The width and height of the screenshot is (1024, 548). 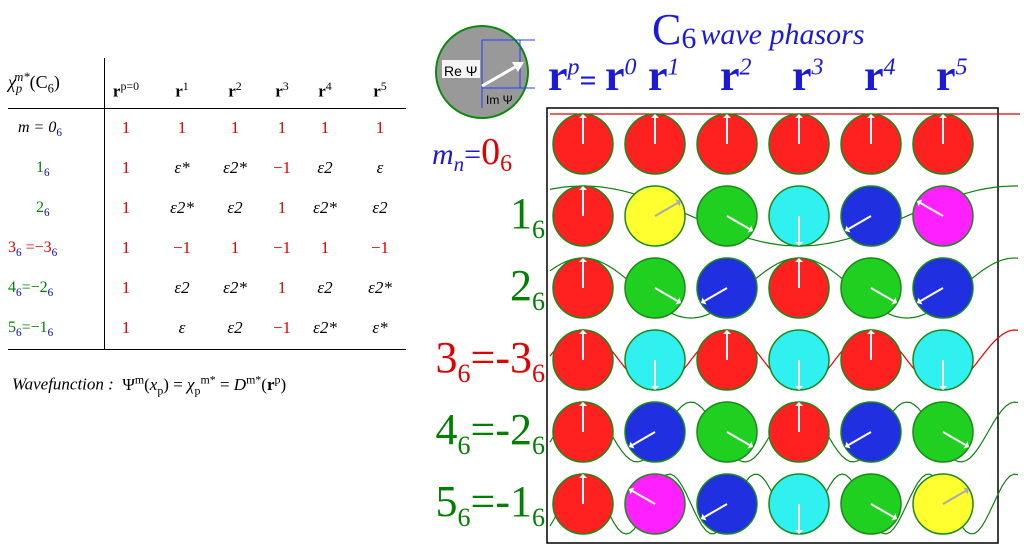 What do you see at coordinates (572, 75) in the screenshot?
I see `column-header-prefix: rp=` at bounding box center [572, 75].